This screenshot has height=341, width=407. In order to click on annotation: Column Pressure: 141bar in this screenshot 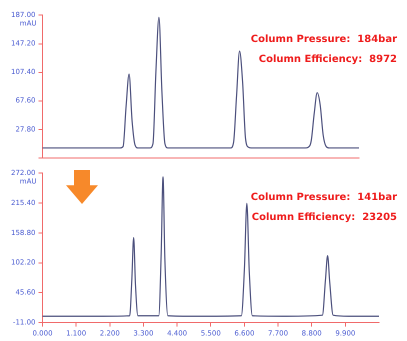, I will do `click(324, 197)`.